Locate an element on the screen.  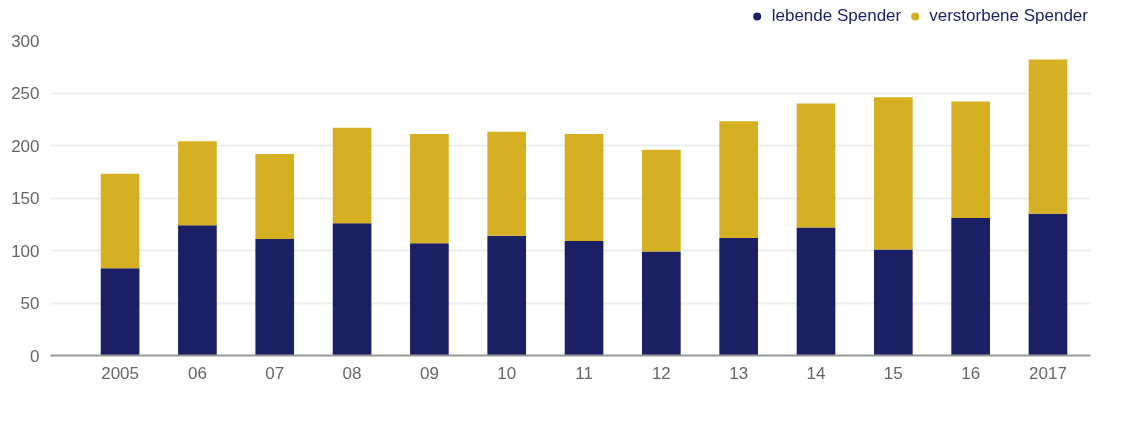
x-tick-label: 2017 is located at coordinates (1048, 373).